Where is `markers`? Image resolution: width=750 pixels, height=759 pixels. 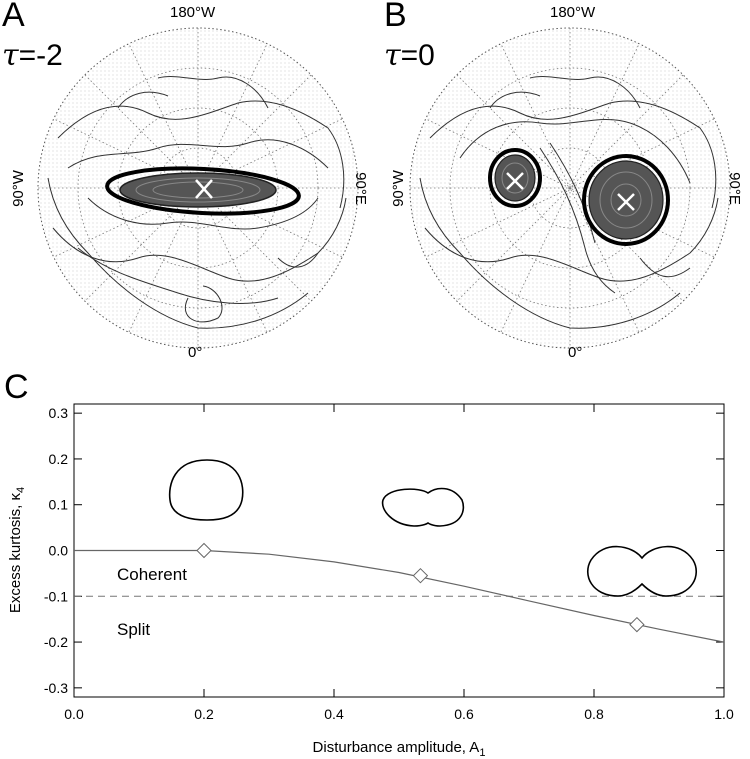 markers is located at coordinates (420, 587).